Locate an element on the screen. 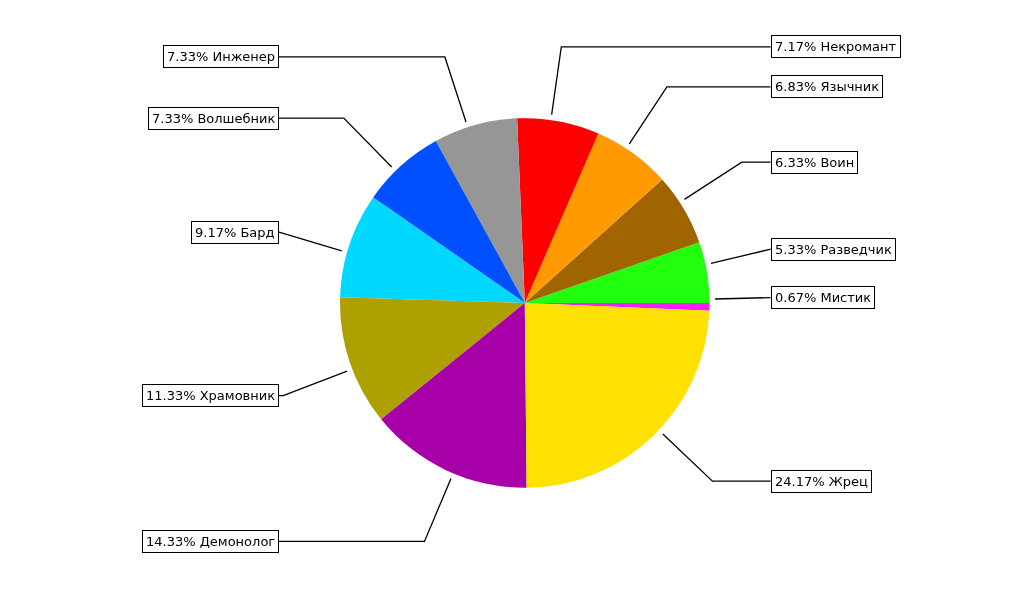 Image resolution: width=1024 pixels, height=600 pixels. slice-label: 6.33% Воин is located at coordinates (815, 162).